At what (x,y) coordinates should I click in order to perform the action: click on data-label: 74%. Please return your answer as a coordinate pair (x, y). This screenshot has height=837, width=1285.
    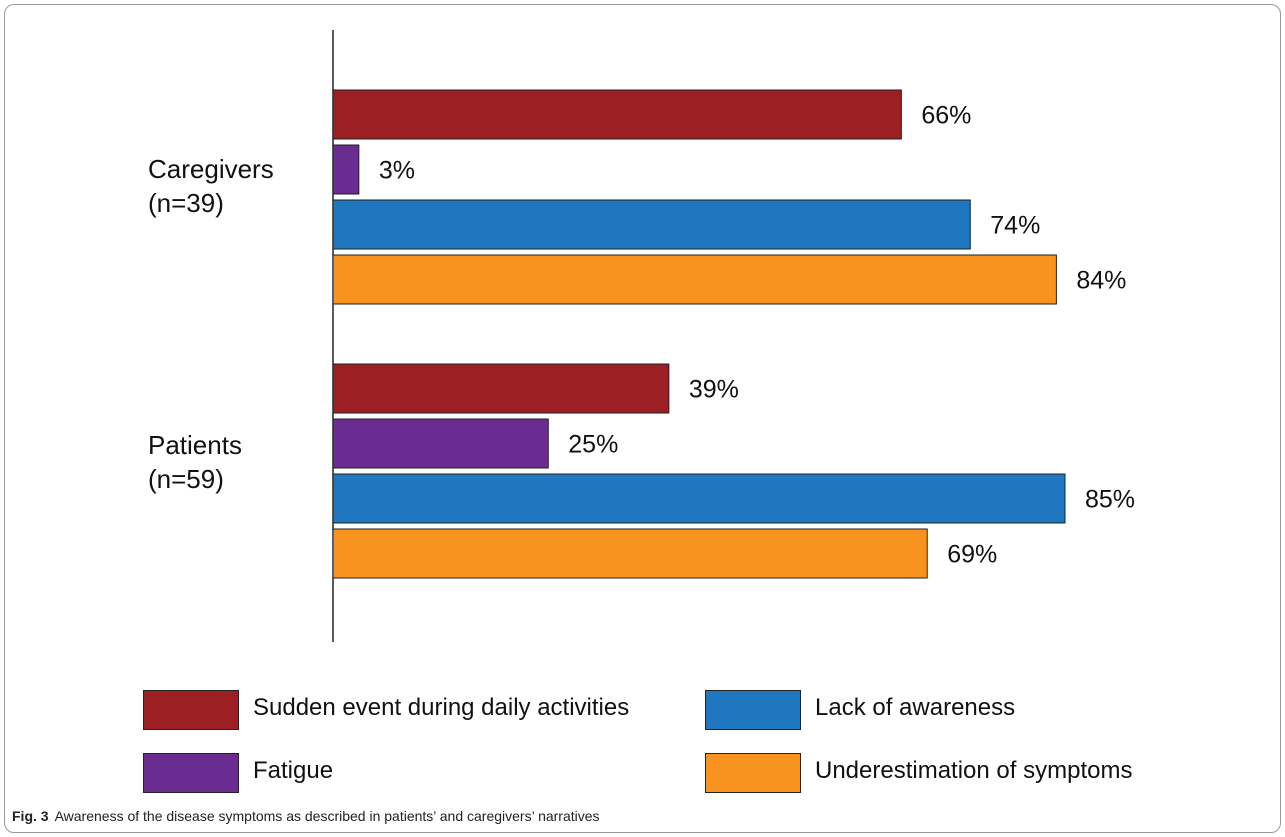
    Looking at the image, I should click on (1015, 226).